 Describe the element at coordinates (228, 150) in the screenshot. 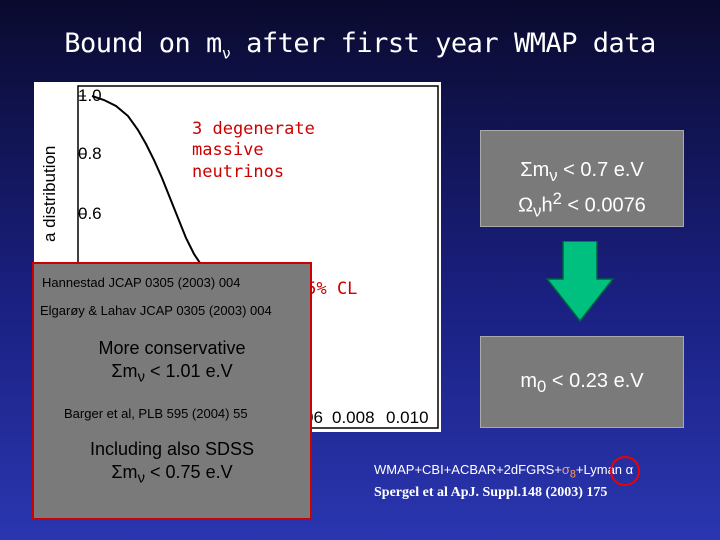

I see `annotation-line: massive` at that location.